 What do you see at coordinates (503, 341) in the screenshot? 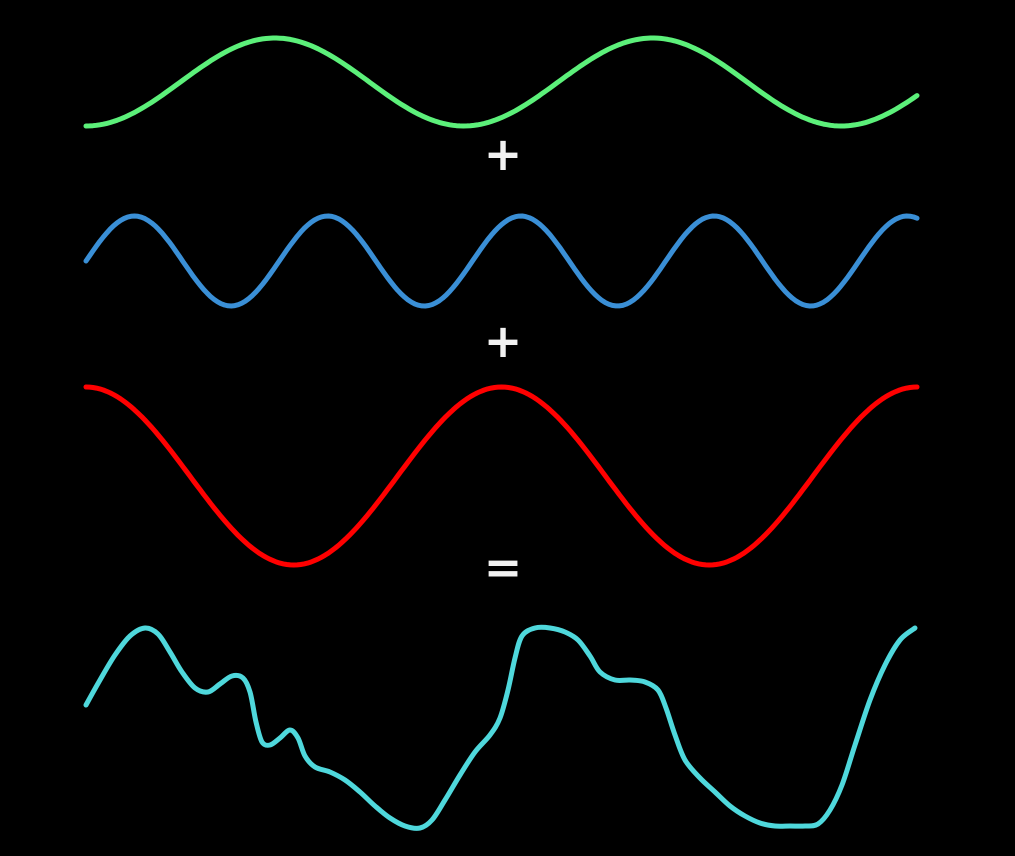
I see `plus-sign-2: +` at bounding box center [503, 341].